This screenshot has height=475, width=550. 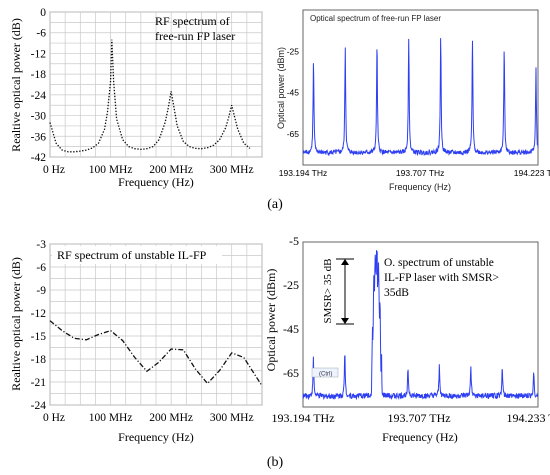 I want to click on series-line-b-optical, so click(x=420, y=325).